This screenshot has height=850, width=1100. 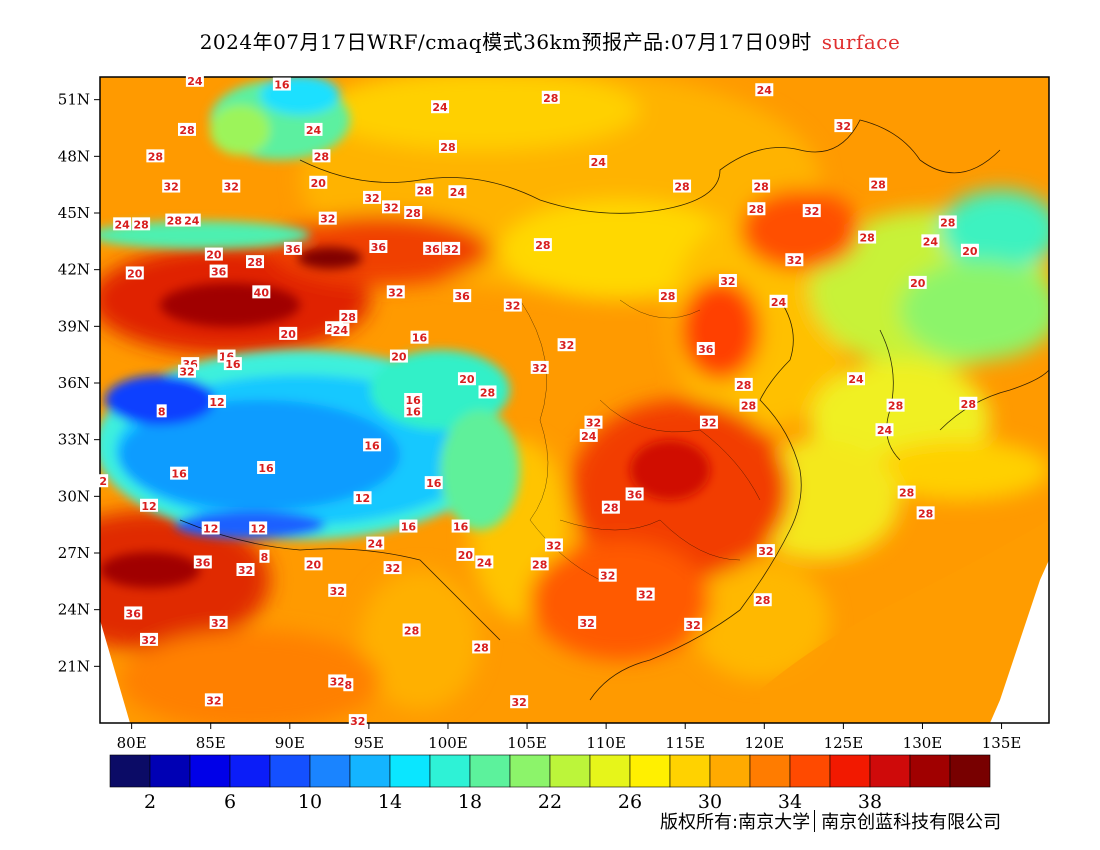 I want to click on contour-label: 16, so click(x=232, y=364).